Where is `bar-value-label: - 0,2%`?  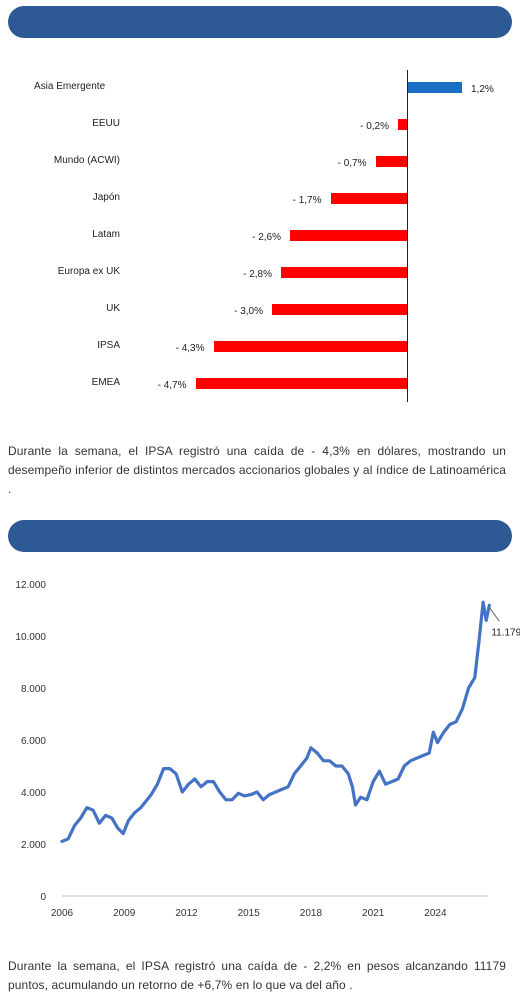
bar-value-label: - 0,2% is located at coordinates (374, 126).